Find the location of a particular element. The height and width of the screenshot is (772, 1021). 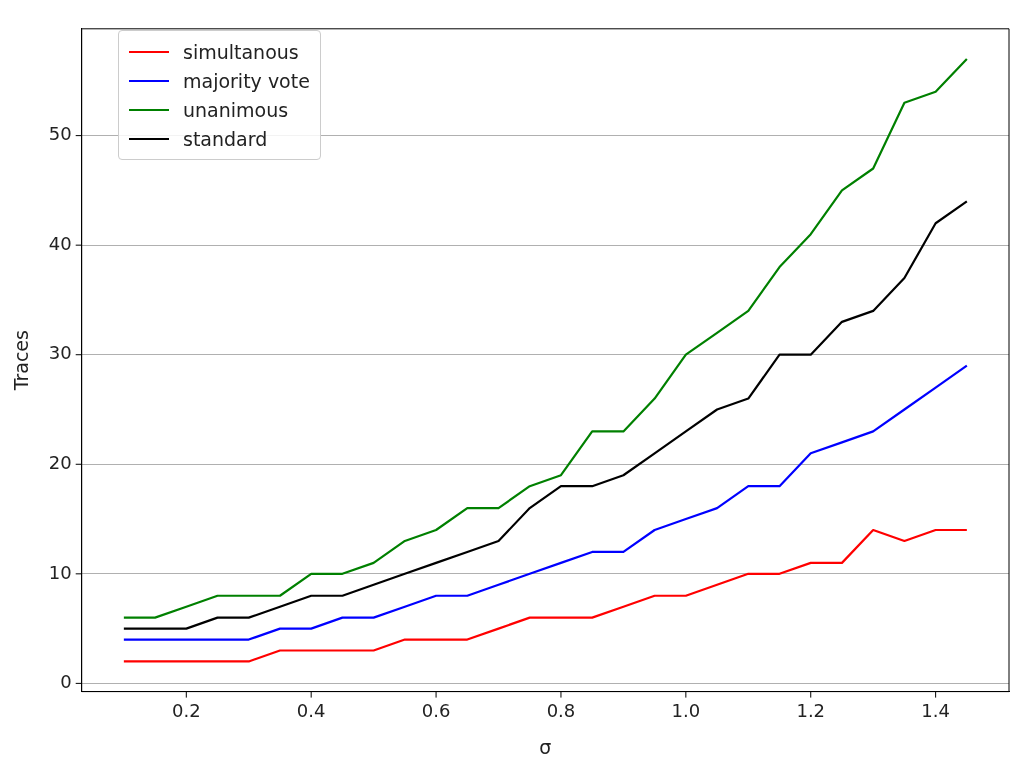

legend-label: simultanous is located at coordinates (241, 51).